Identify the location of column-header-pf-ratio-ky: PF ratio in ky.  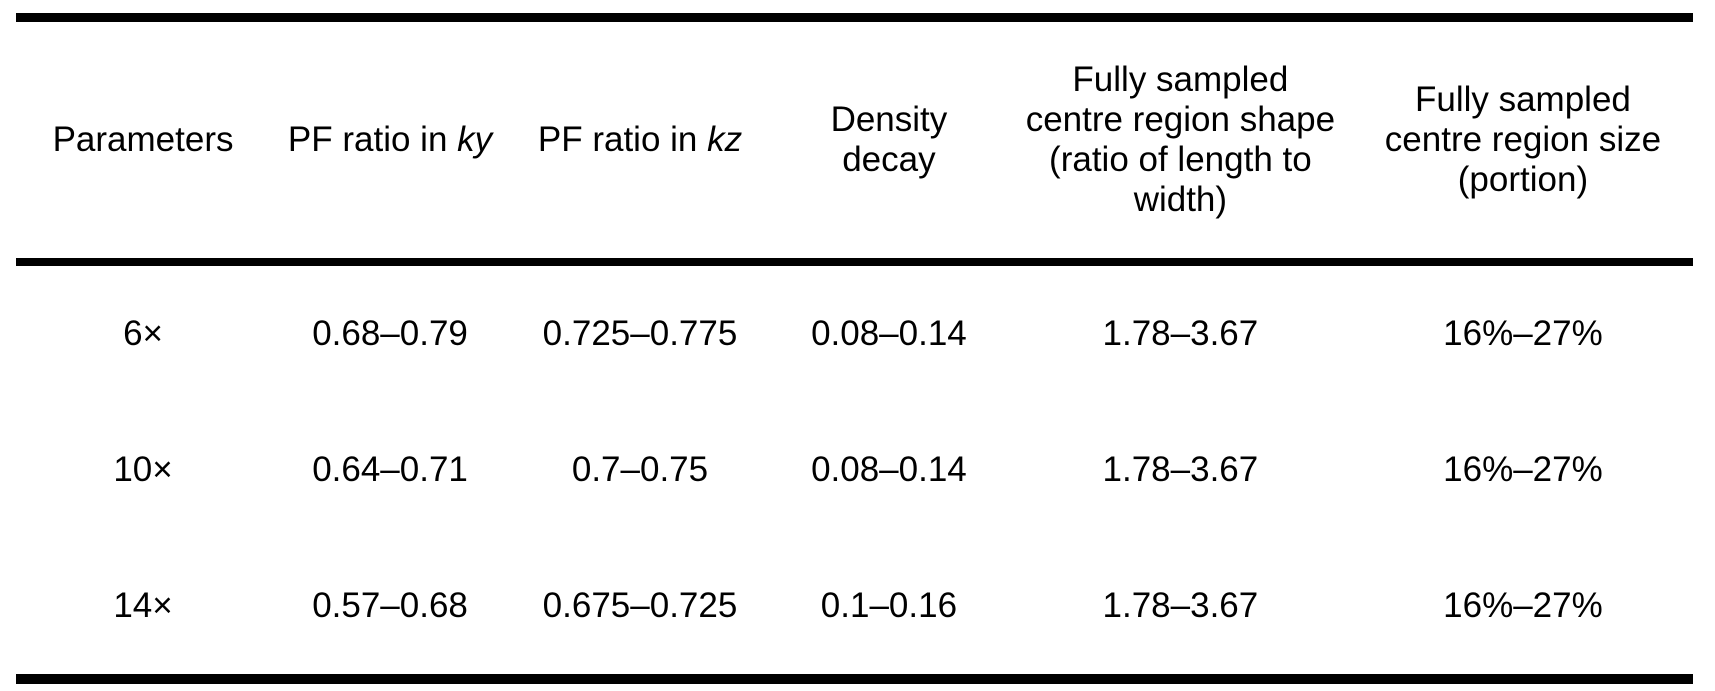
(390, 141).